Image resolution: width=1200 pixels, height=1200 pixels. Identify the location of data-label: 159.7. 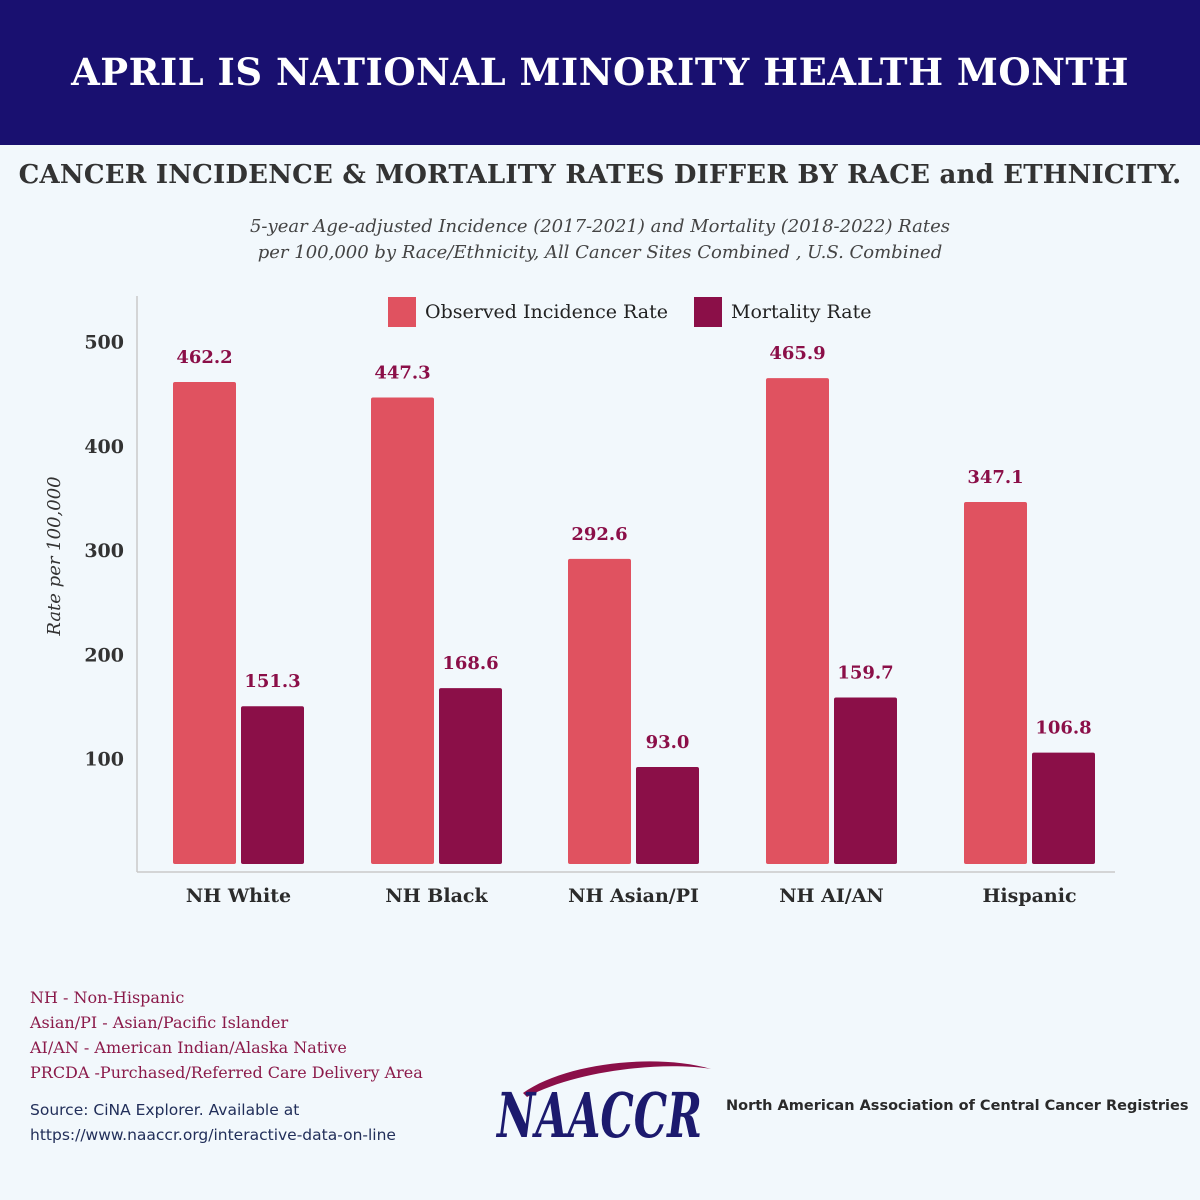
(865, 672).